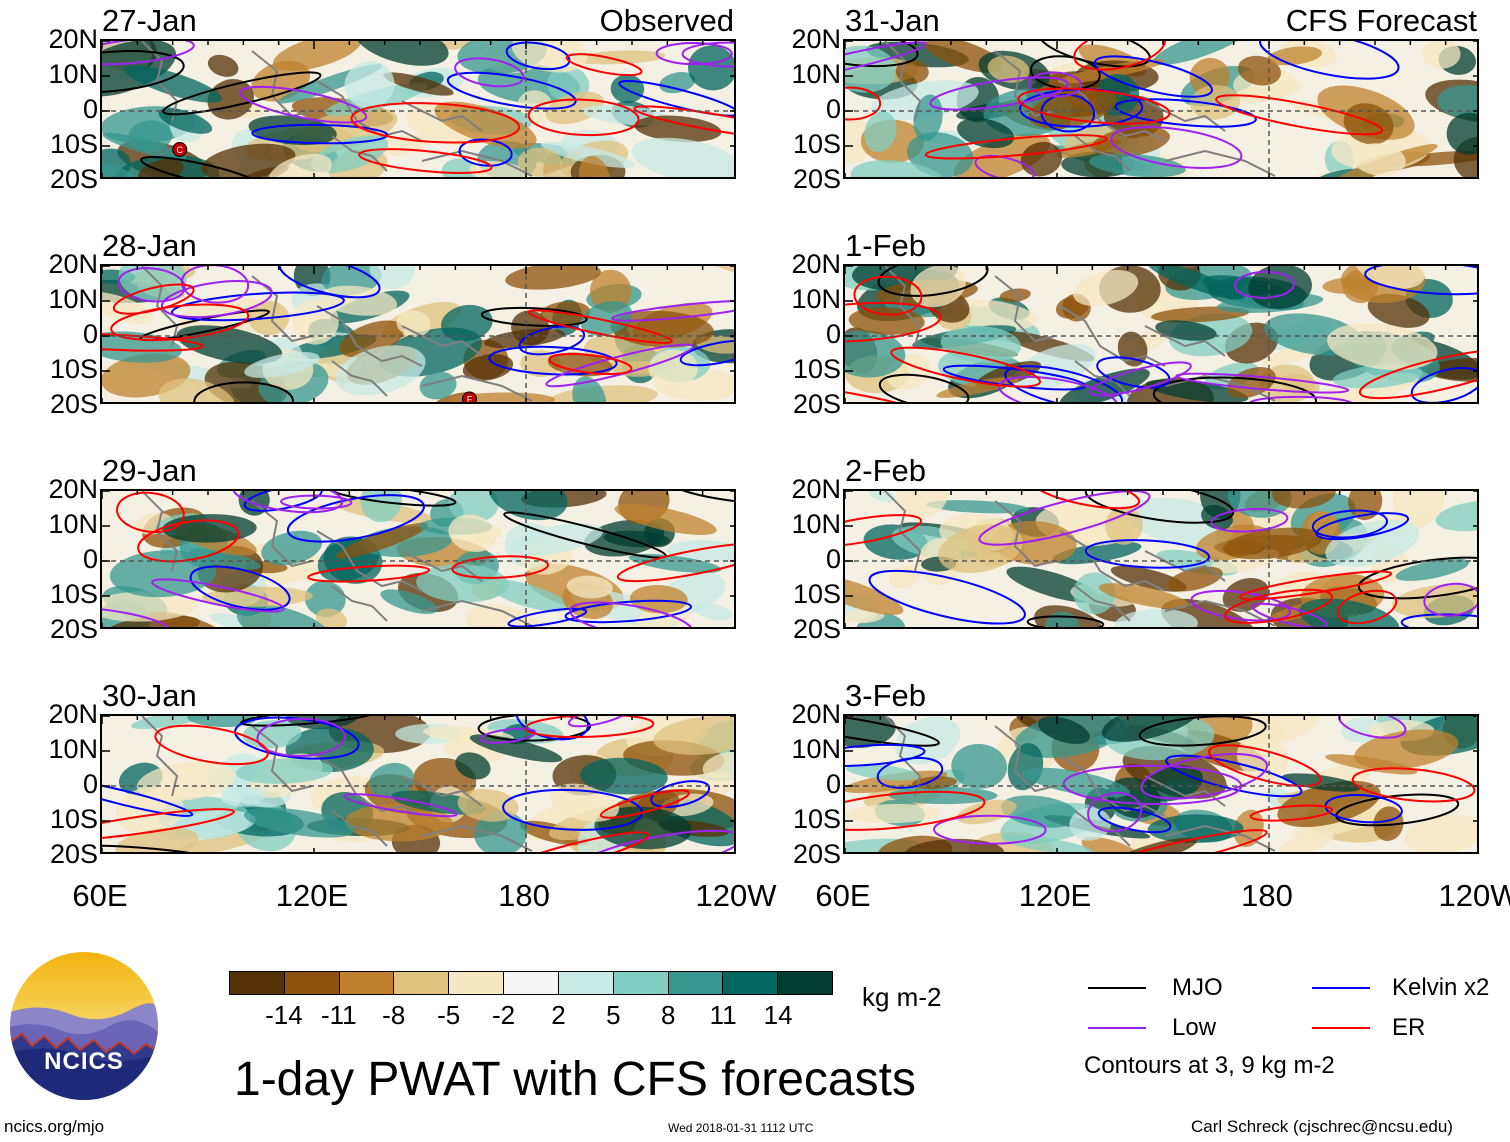  I want to click on lon-tick-label: 120E, so click(312, 895).